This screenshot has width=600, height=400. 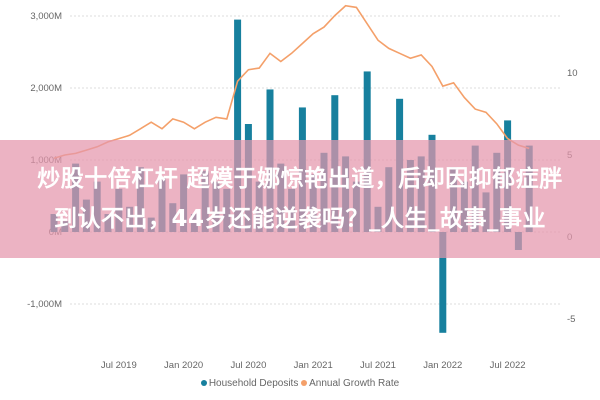 What do you see at coordinates (378, 365) in the screenshot?
I see `x-axis-tick-label: Jul 2021` at bounding box center [378, 365].